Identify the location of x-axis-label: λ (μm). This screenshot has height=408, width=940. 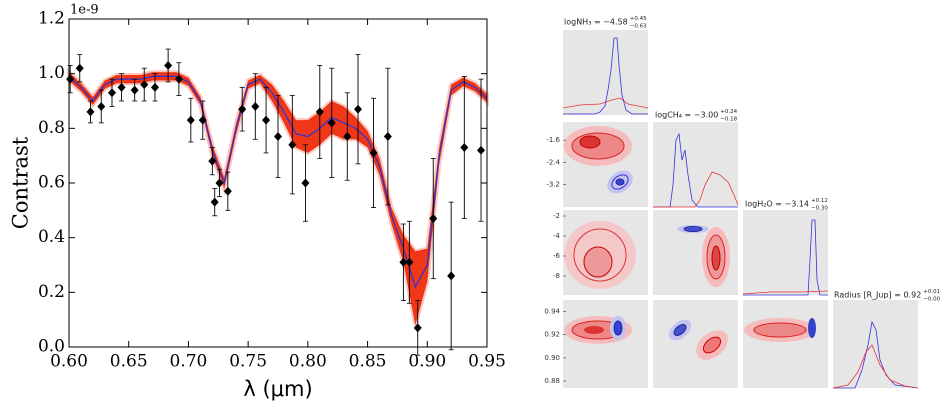
(277, 389).